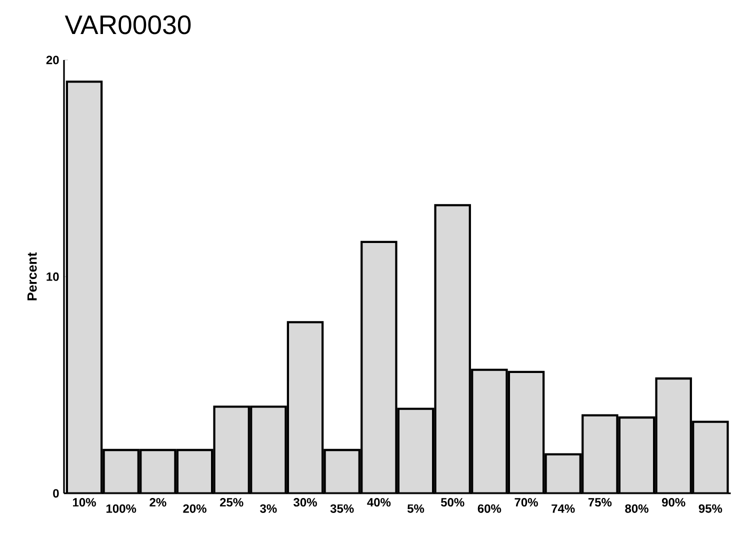  I want to click on x-tick-label: 60%, so click(490, 508).